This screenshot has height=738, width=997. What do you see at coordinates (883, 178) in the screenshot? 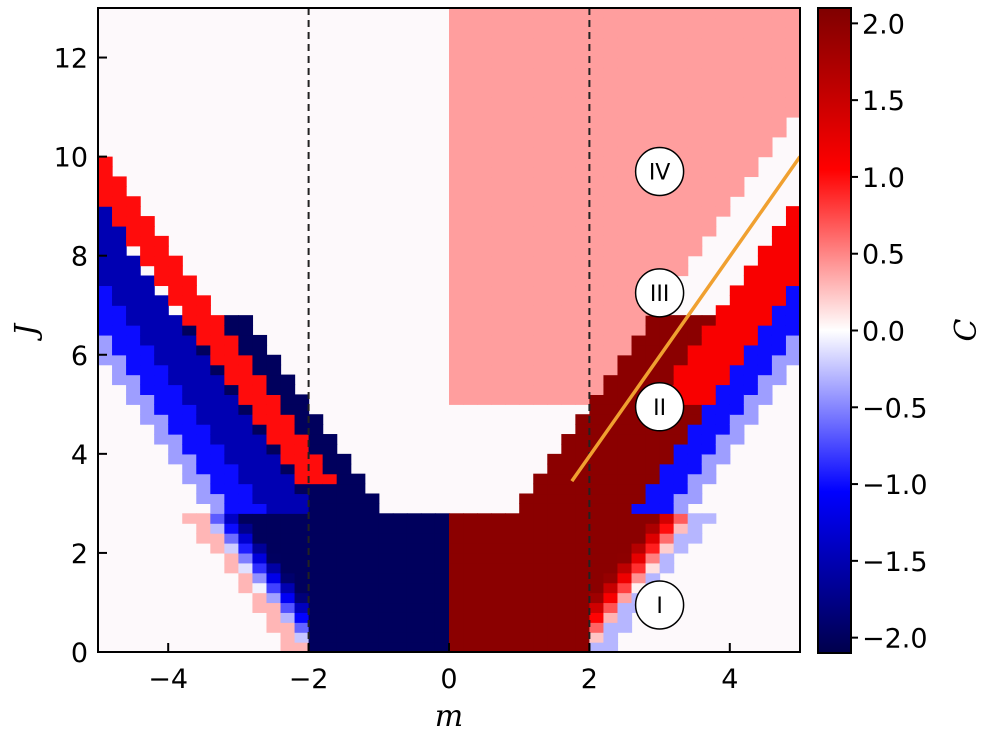
I see `colorbar-tick-label: 1.0` at bounding box center [883, 178].